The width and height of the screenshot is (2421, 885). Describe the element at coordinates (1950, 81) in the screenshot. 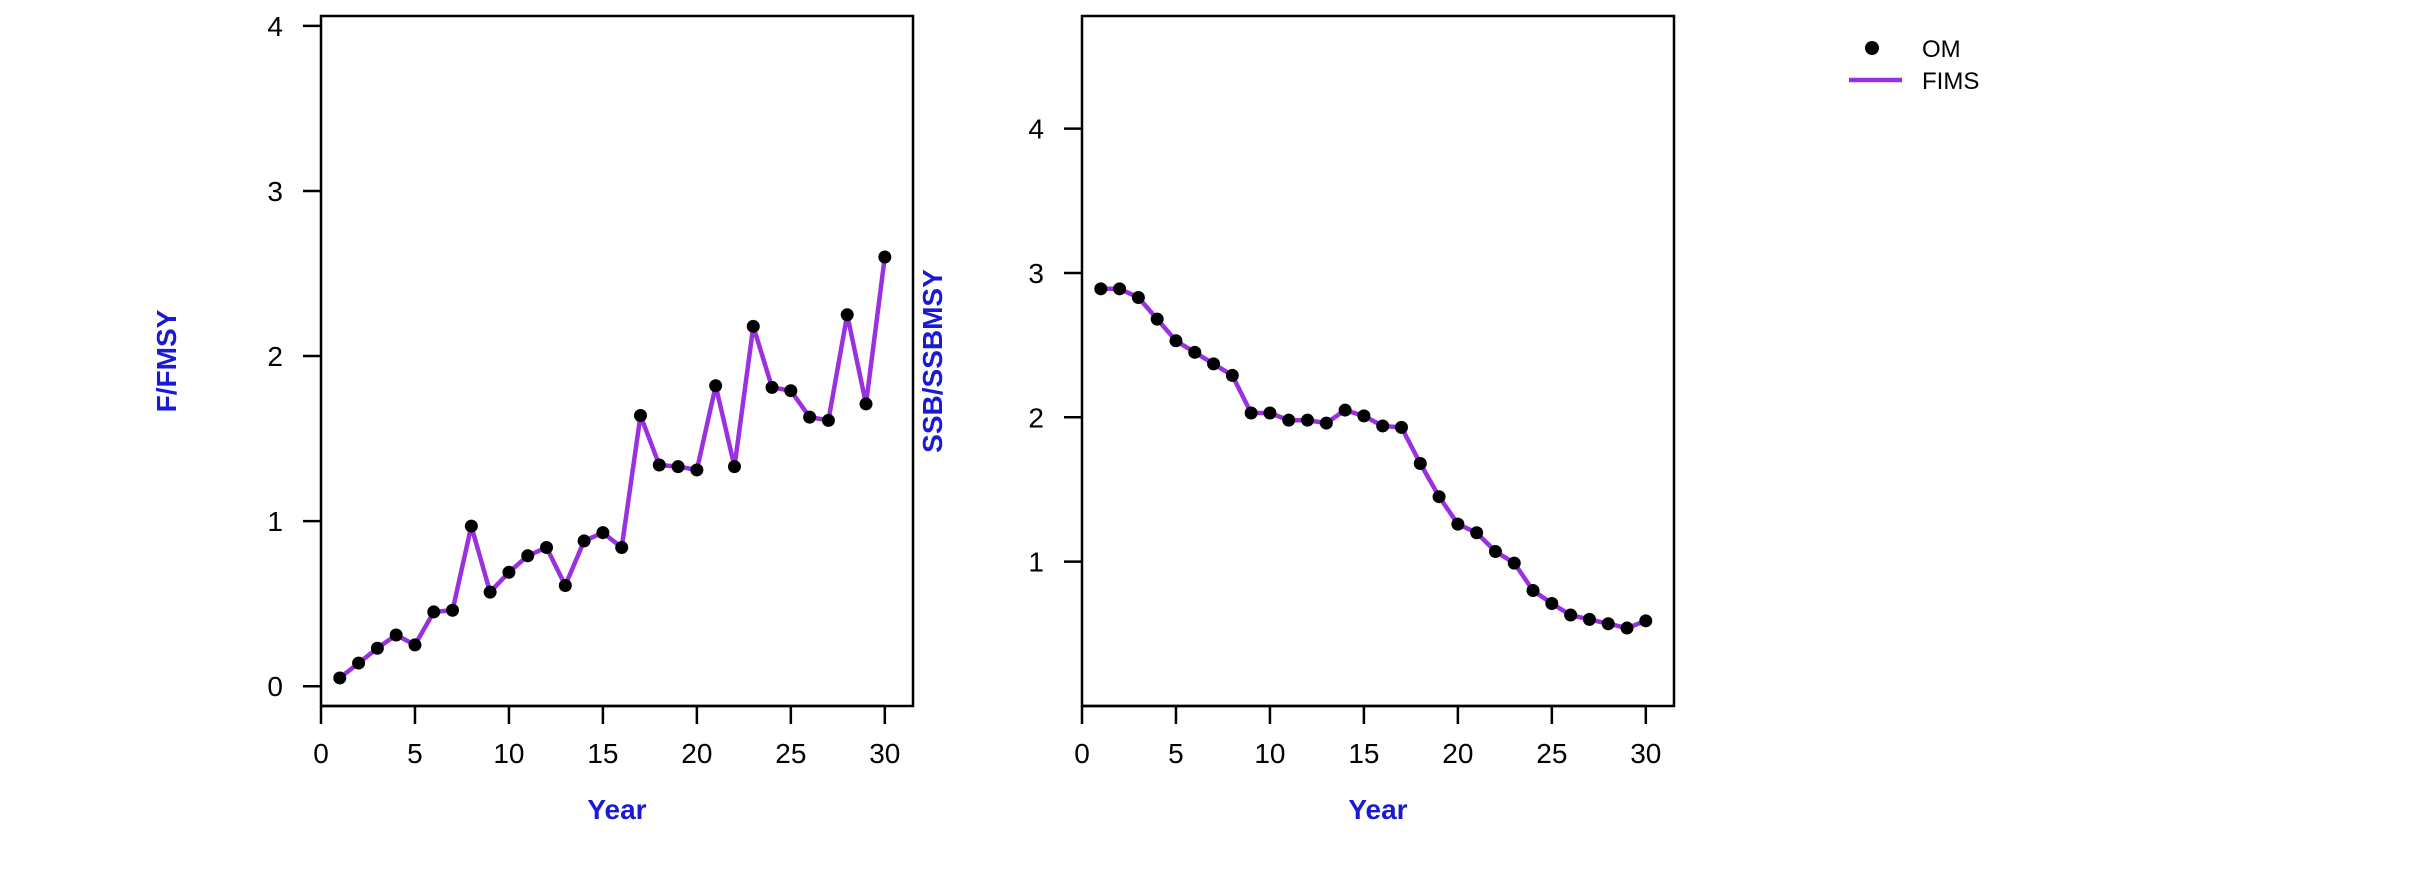

I see `legend-label: FIMS` at that location.